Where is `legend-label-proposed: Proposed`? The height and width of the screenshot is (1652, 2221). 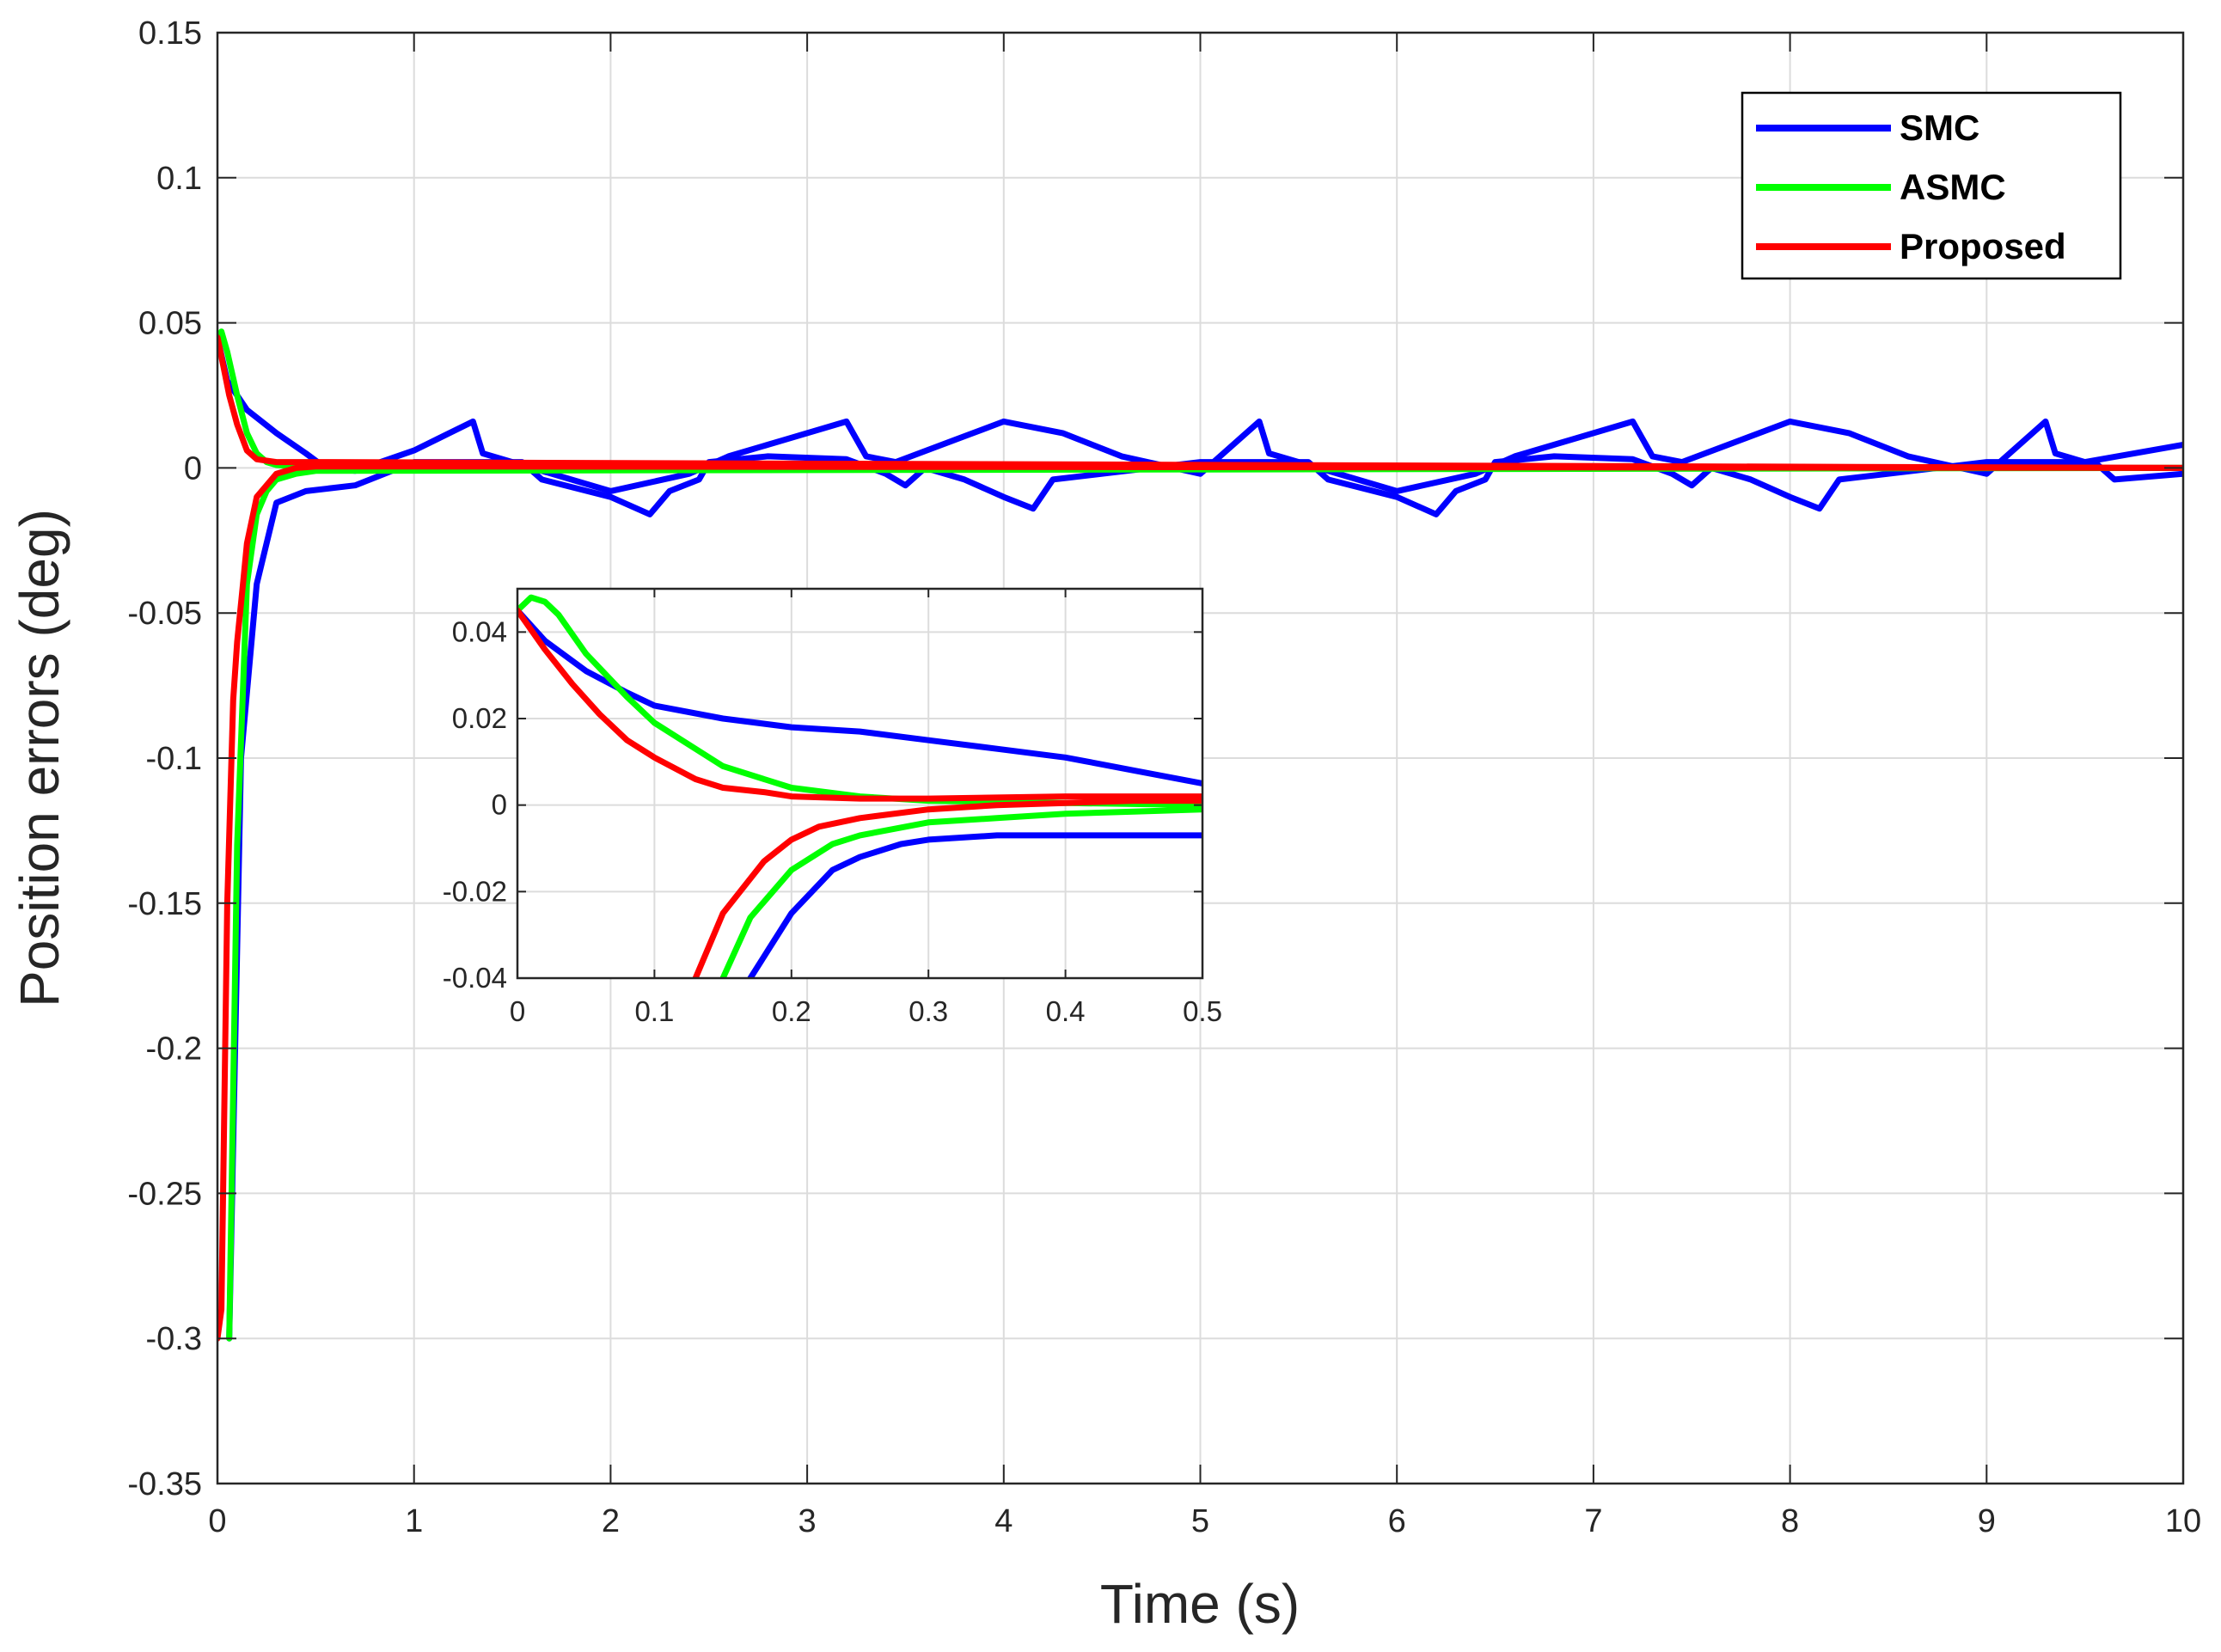 legend-label-proposed: Proposed is located at coordinates (1983, 246).